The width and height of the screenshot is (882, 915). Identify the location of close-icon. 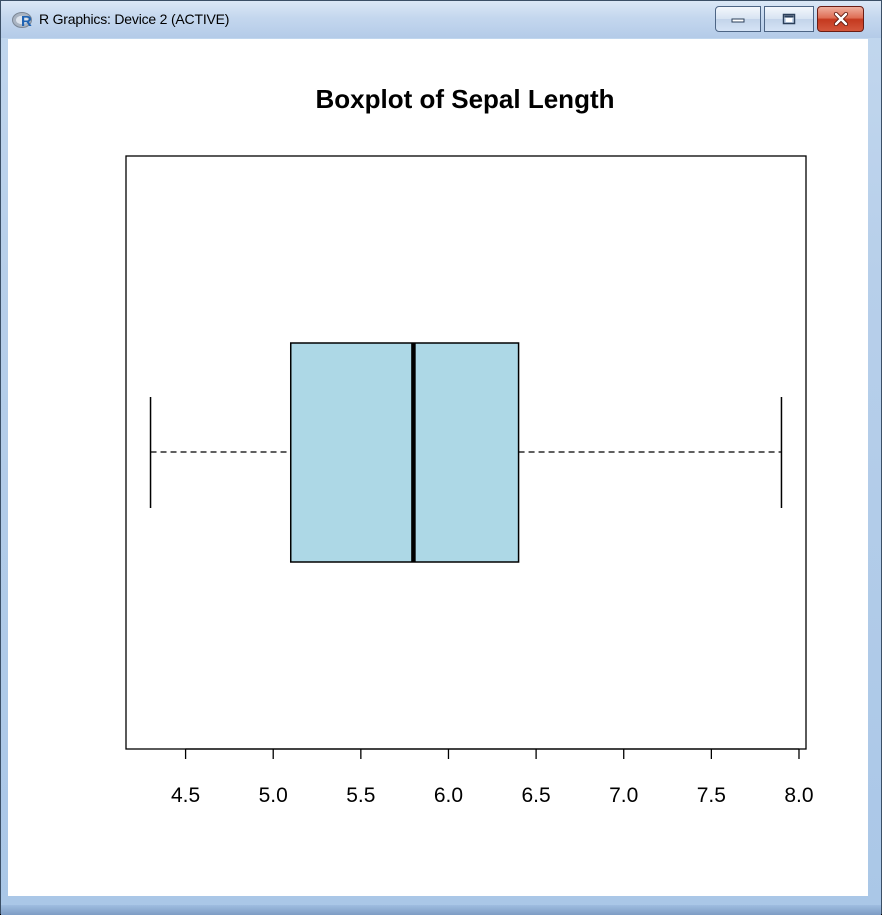
(840, 19).